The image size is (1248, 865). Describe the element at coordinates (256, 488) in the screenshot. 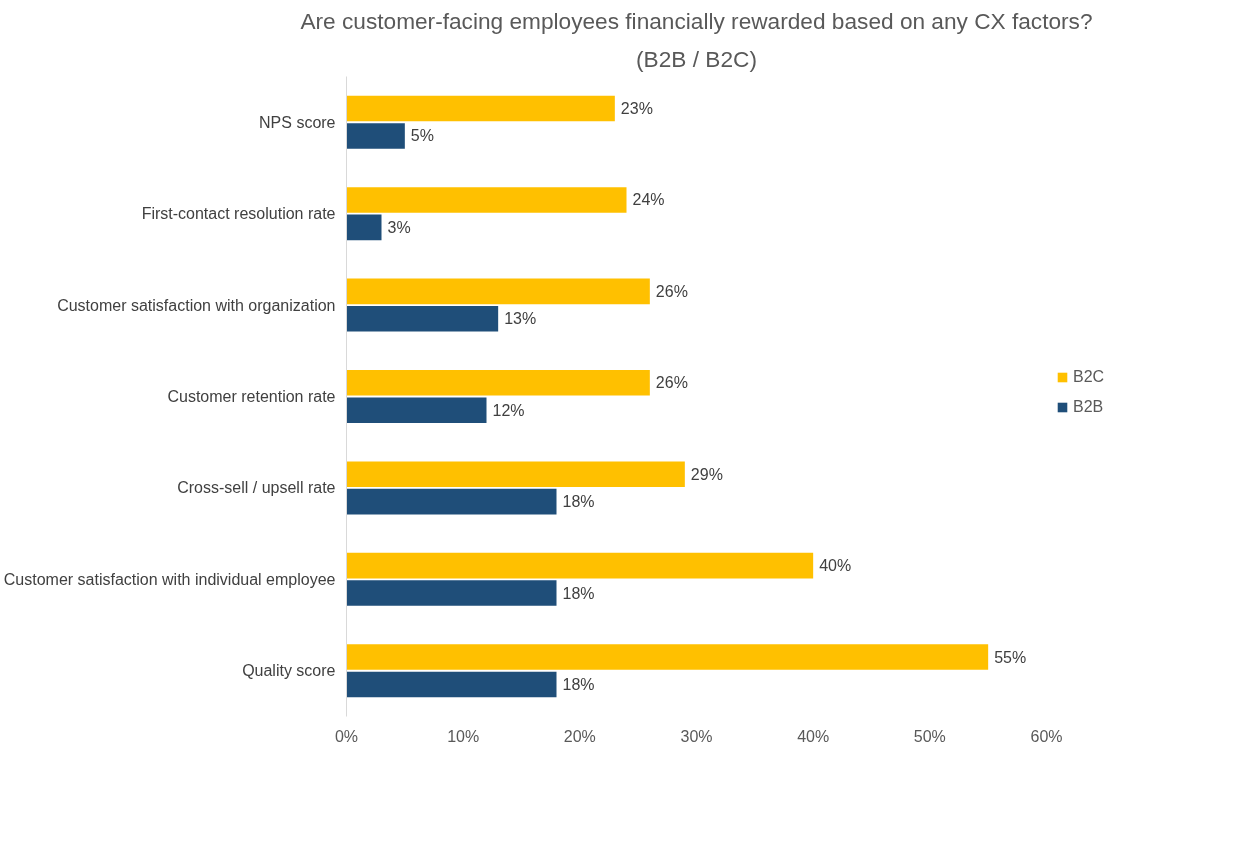

I see `y-tick-label: Cross-sell / upsell rate` at that location.